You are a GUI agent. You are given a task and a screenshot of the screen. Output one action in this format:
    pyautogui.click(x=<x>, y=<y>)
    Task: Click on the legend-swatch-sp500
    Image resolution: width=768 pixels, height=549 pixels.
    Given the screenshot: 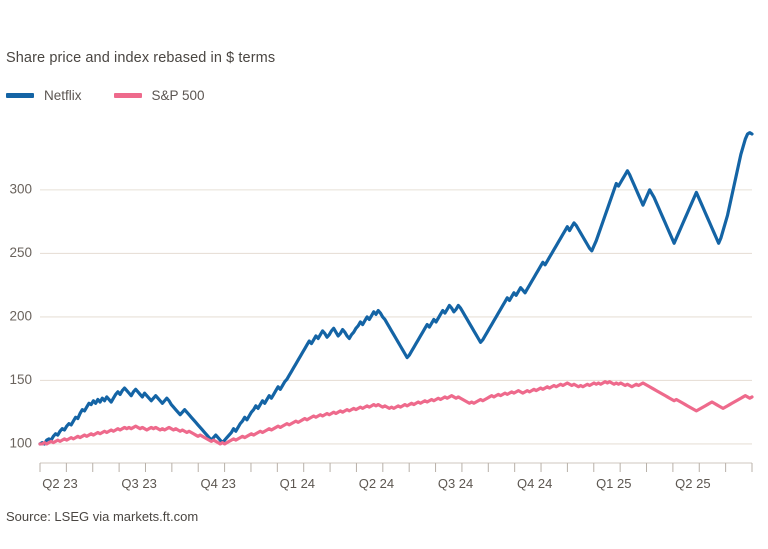 What is the action you would take?
    pyautogui.click(x=127, y=95)
    